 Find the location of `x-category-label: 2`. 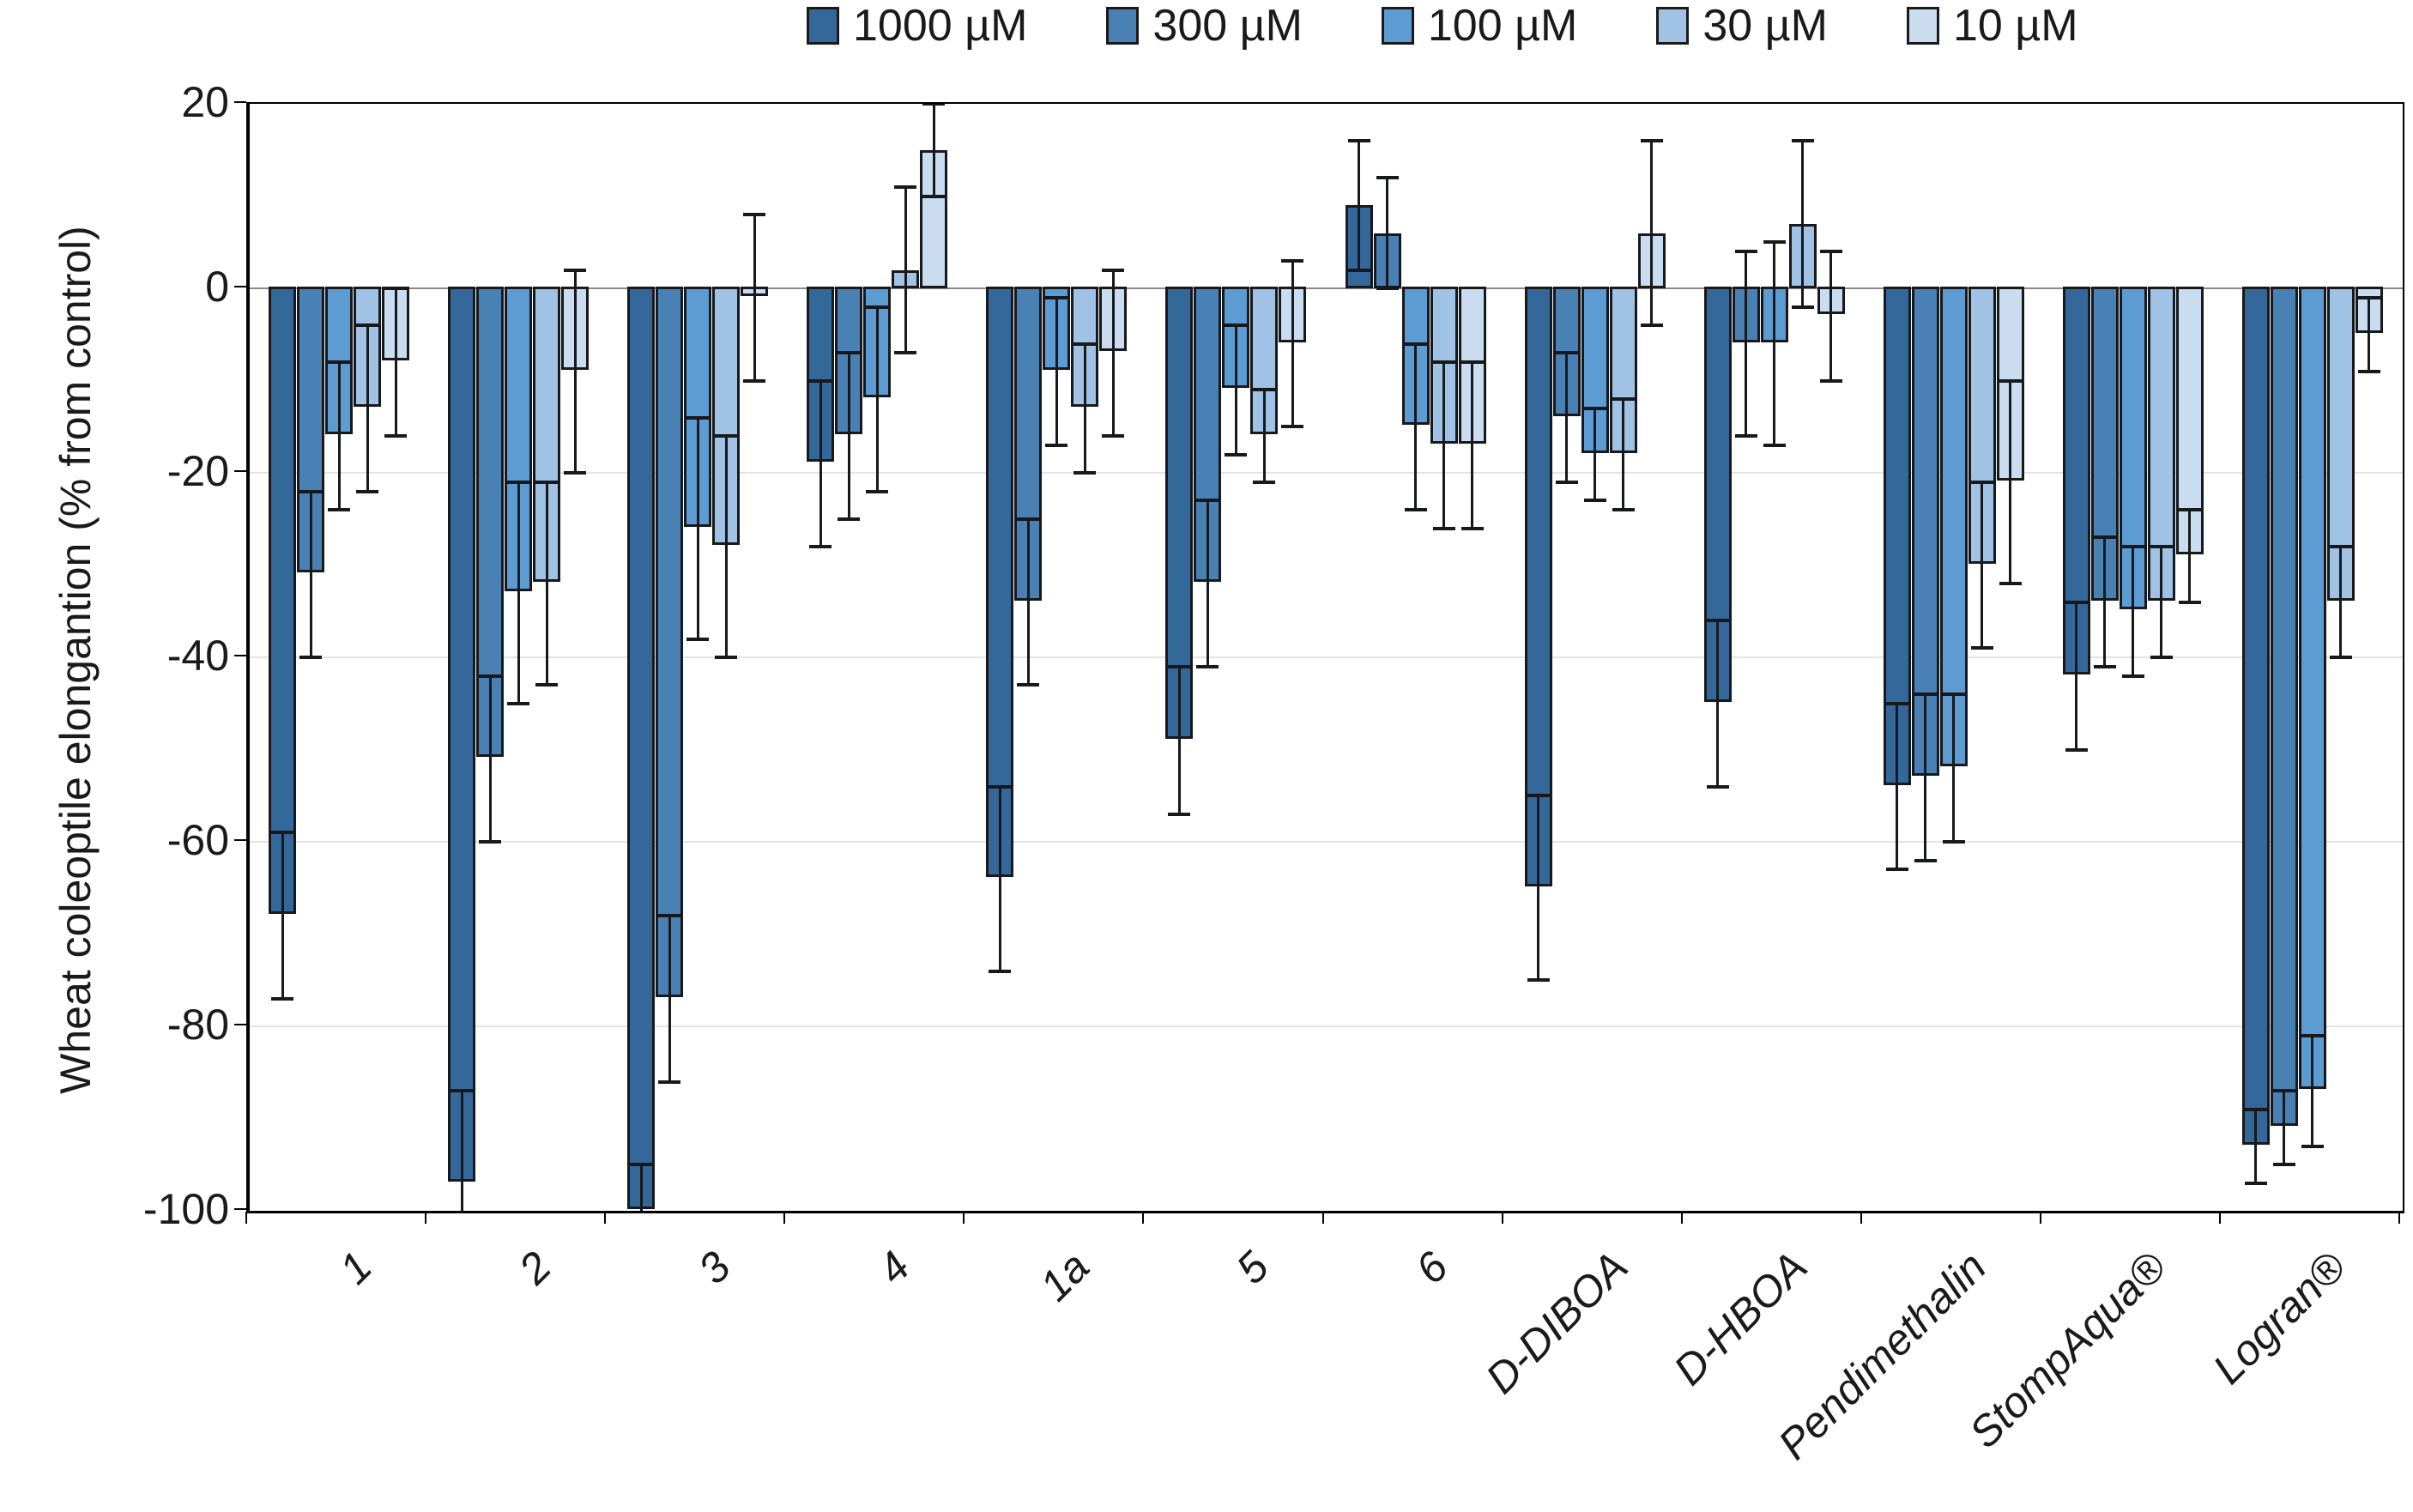

x-category-label: 2 is located at coordinates (534, 1267).